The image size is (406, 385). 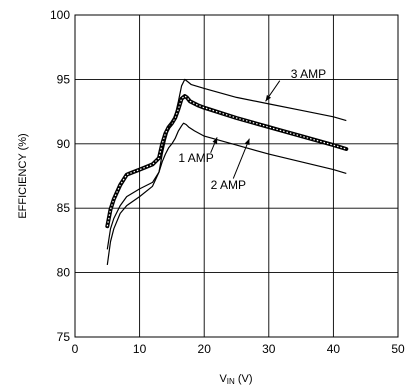 I want to click on x-axis-label-main: V, so click(x=223, y=379).